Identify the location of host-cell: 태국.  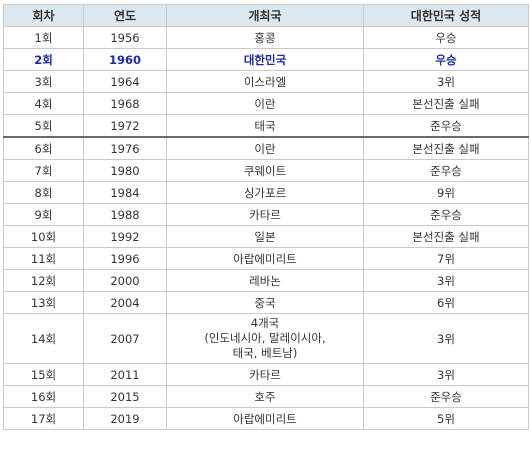
(265, 126).